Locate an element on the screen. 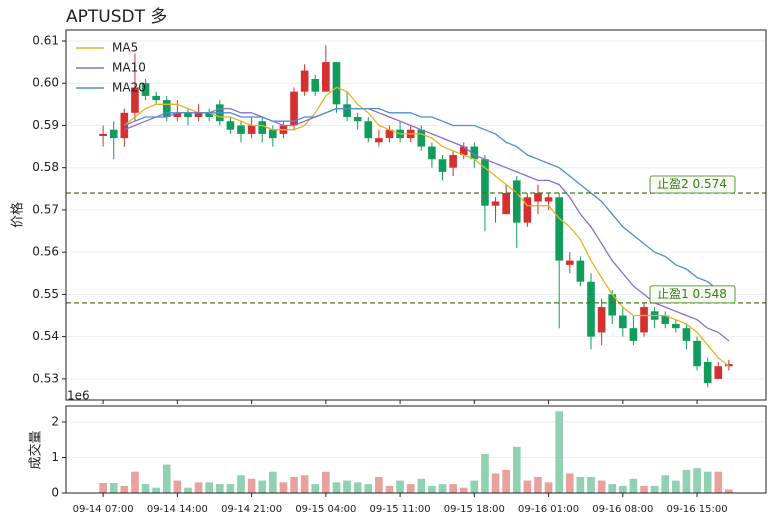 This screenshot has width=774, height=526. y-tick-label: 0.58 is located at coordinates (45, 167).